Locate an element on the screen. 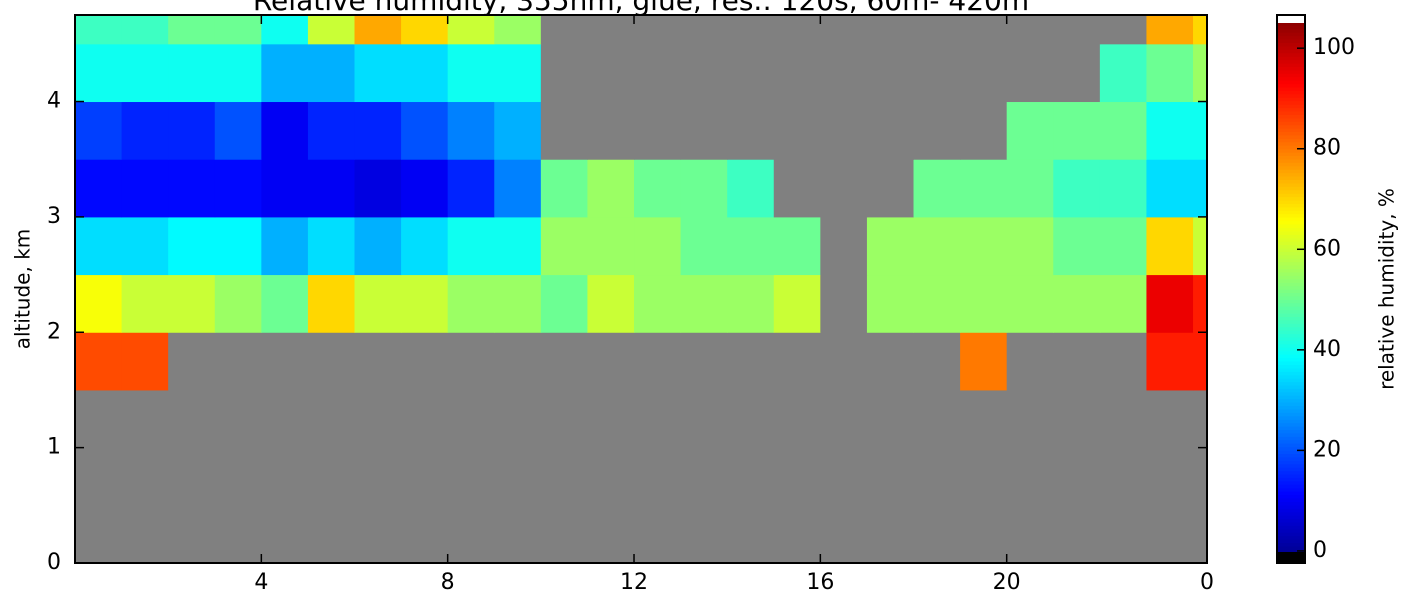  y-axis-label: altitude, km is located at coordinates (23, 289).